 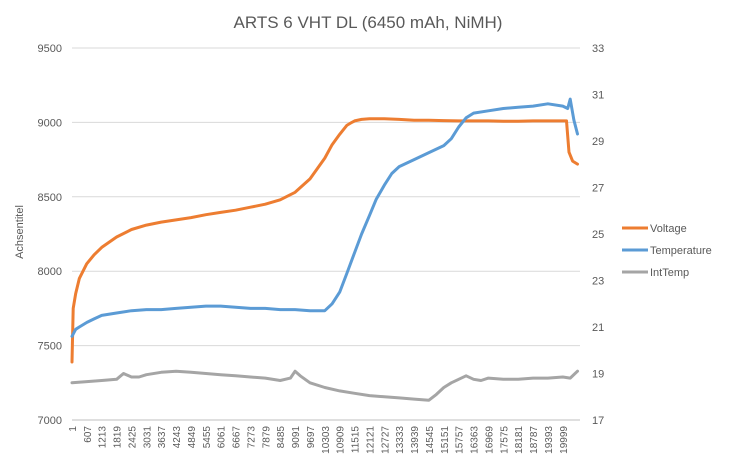 I want to click on x-tick-label: 1213, so click(x=103, y=437).